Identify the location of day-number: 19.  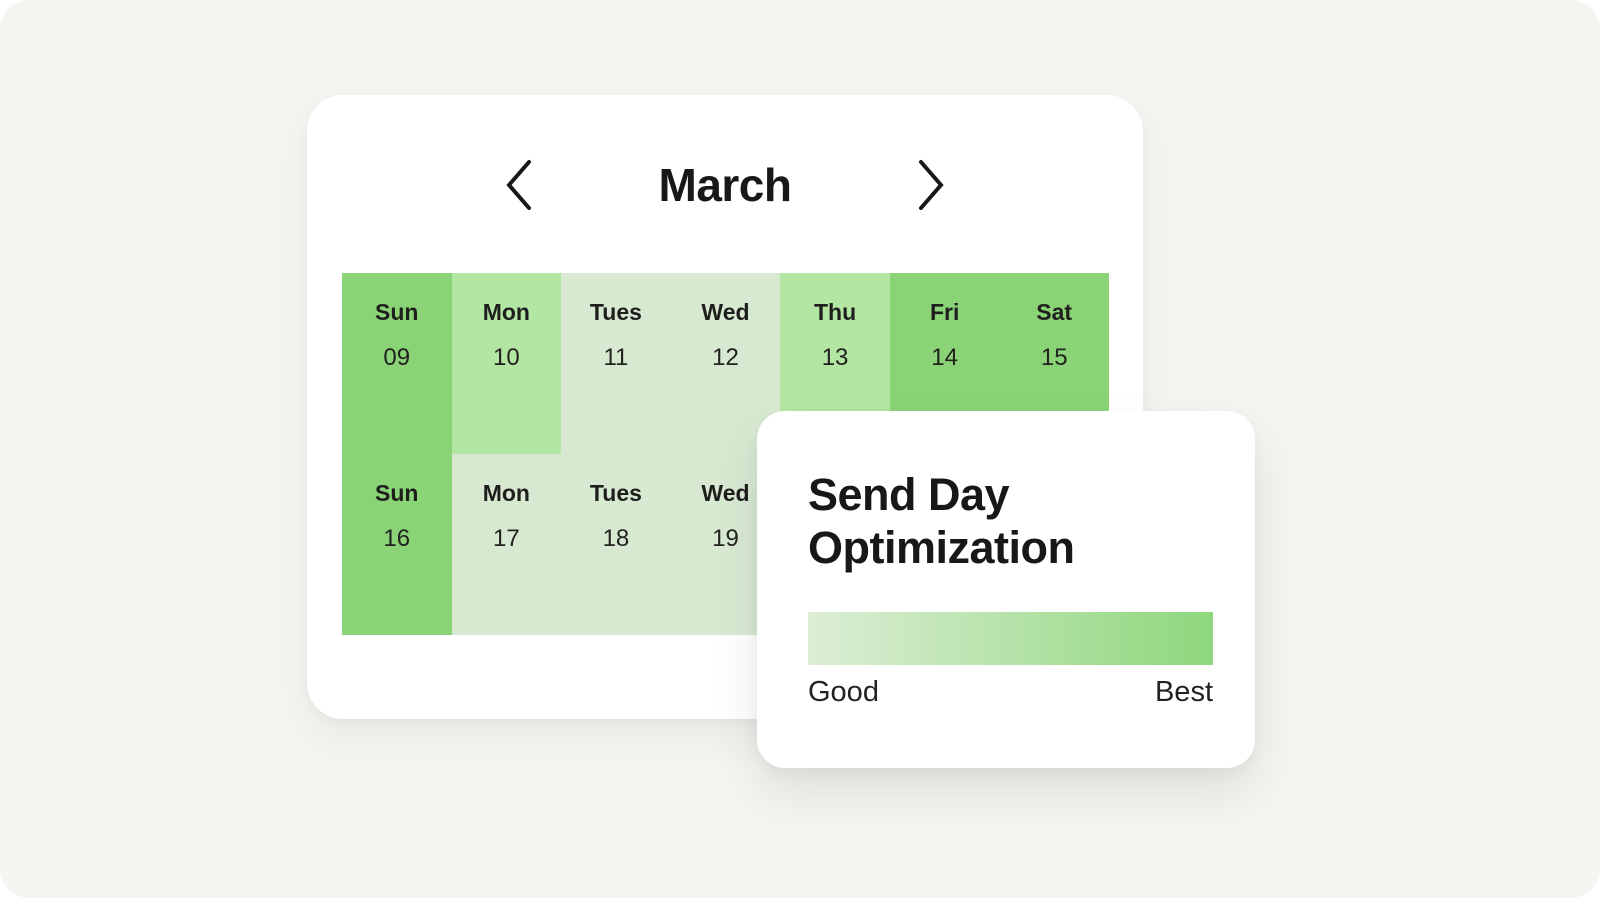
(725, 538).